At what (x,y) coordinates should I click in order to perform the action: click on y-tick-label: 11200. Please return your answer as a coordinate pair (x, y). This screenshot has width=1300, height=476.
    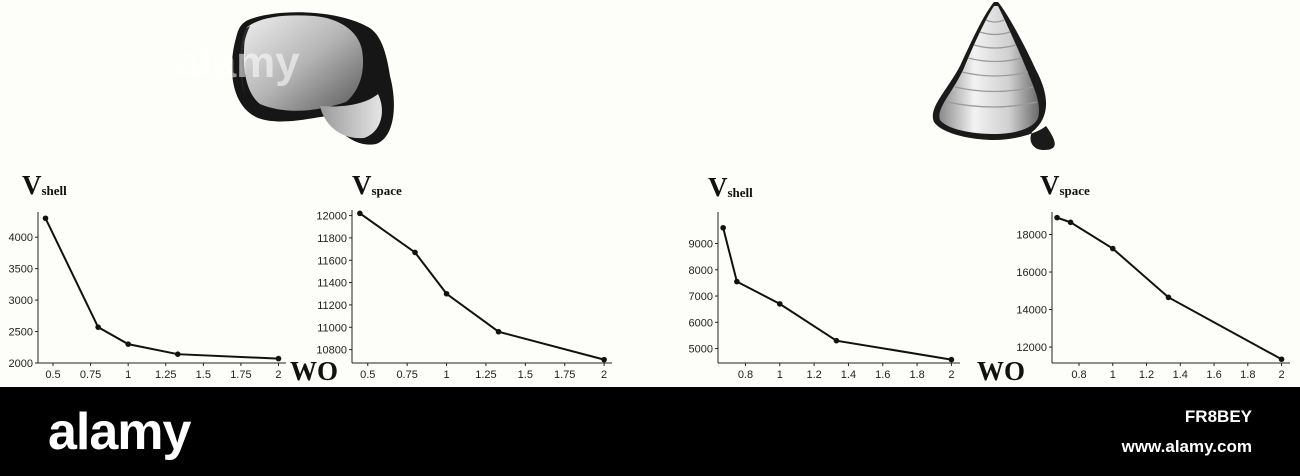
    Looking at the image, I should click on (332, 306).